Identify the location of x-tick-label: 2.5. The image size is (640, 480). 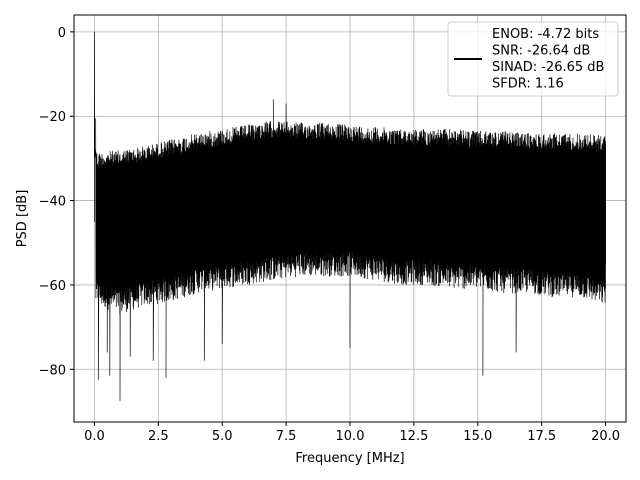
(158, 436).